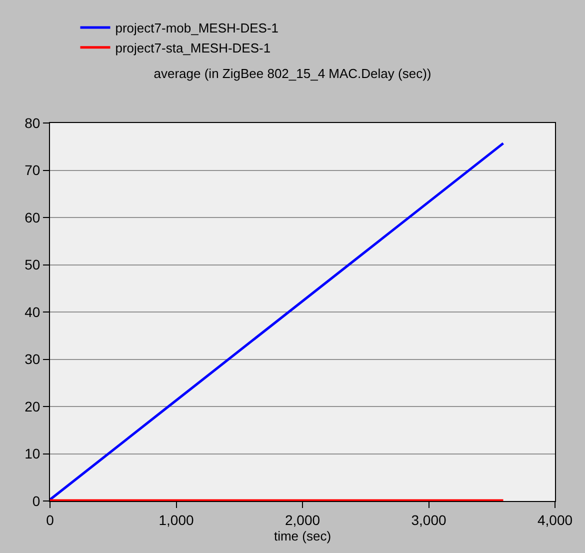 This screenshot has height=553, width=585. What do you see at coordinates (32, 217) in the screenshot?
I see `y-tick-label: 60` at bounding box center [32, 217].